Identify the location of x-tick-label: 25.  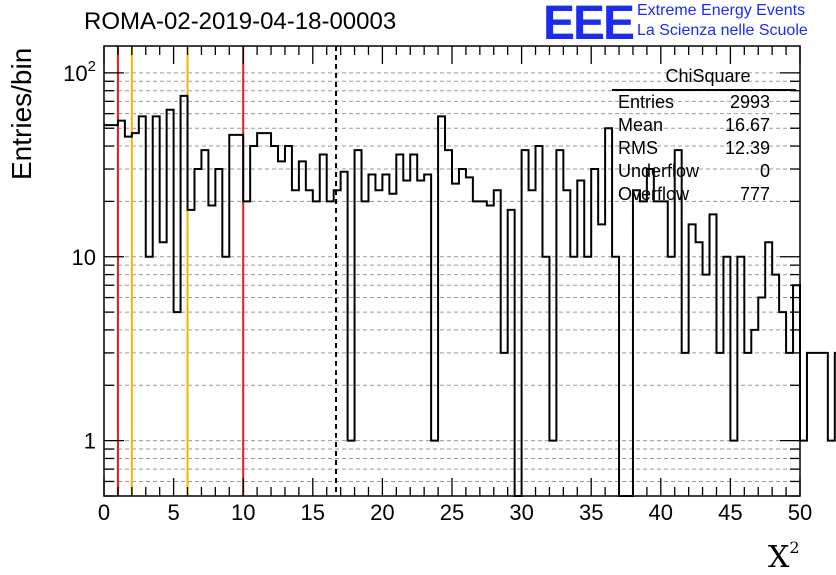
(452, 512).